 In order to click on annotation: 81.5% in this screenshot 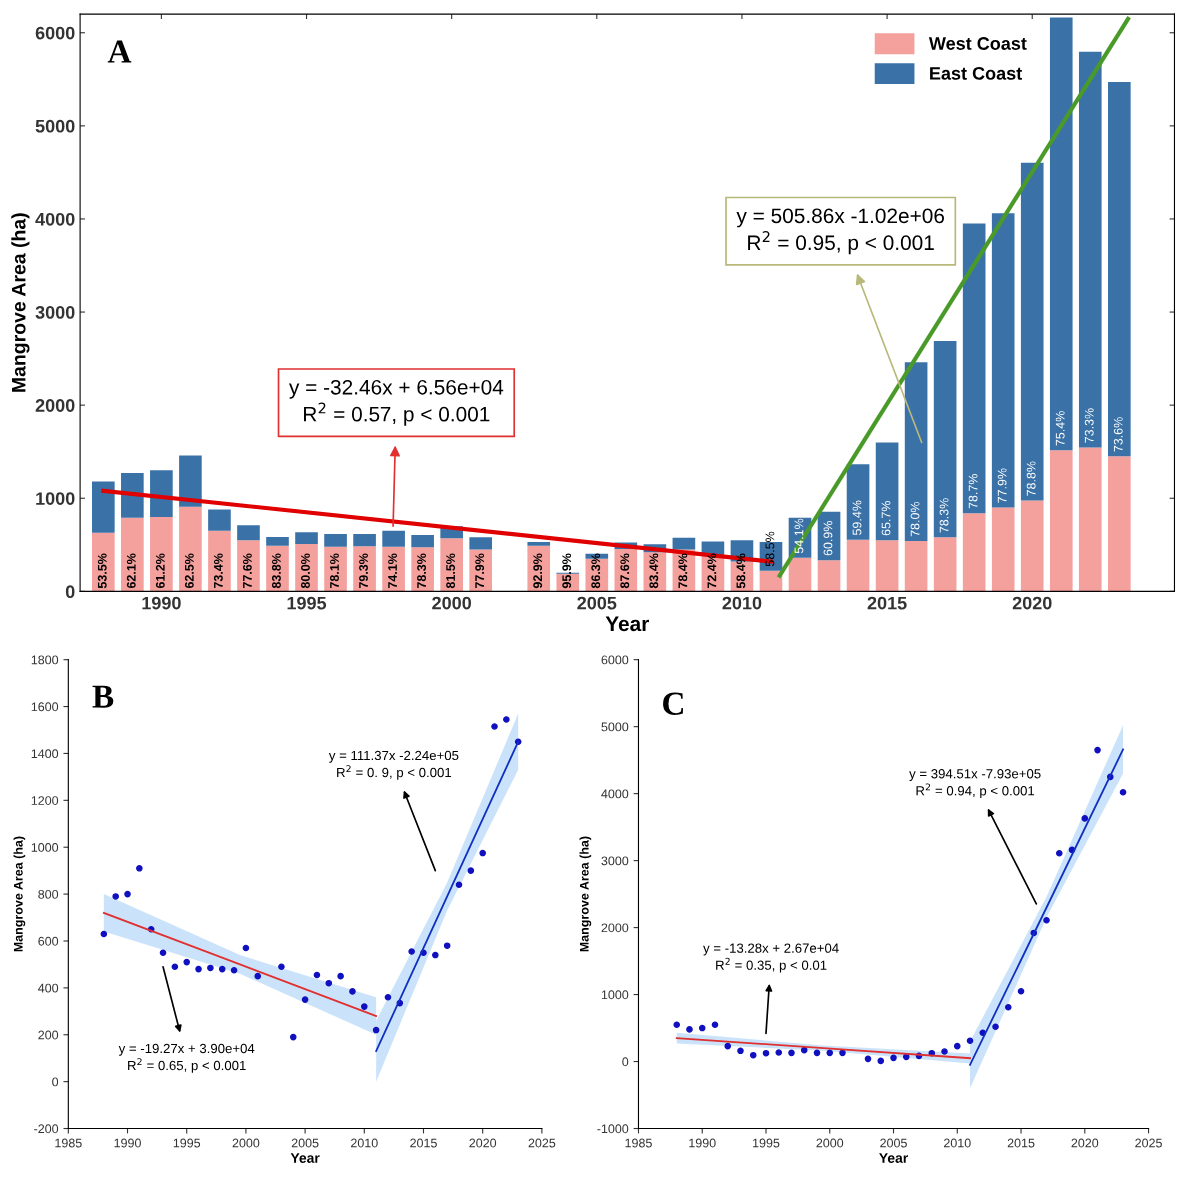, I will do `click(451, 571)`.